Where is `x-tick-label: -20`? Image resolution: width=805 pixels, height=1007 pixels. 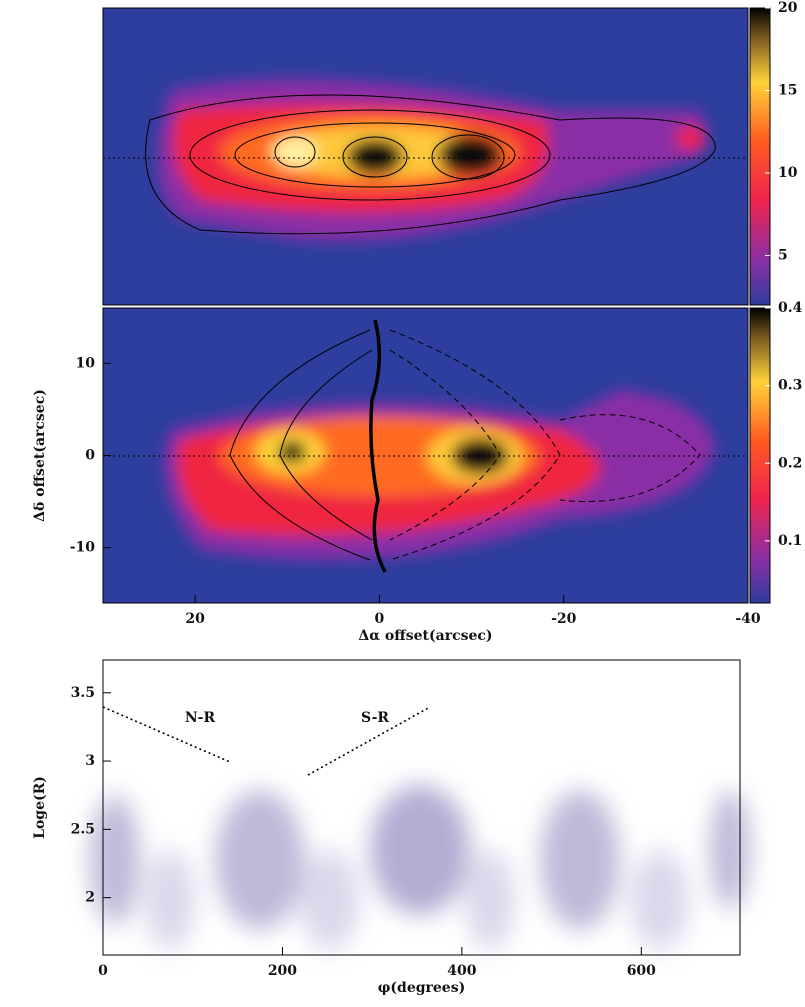 x-tick-label: -20 is located at coordinates (564, 619).